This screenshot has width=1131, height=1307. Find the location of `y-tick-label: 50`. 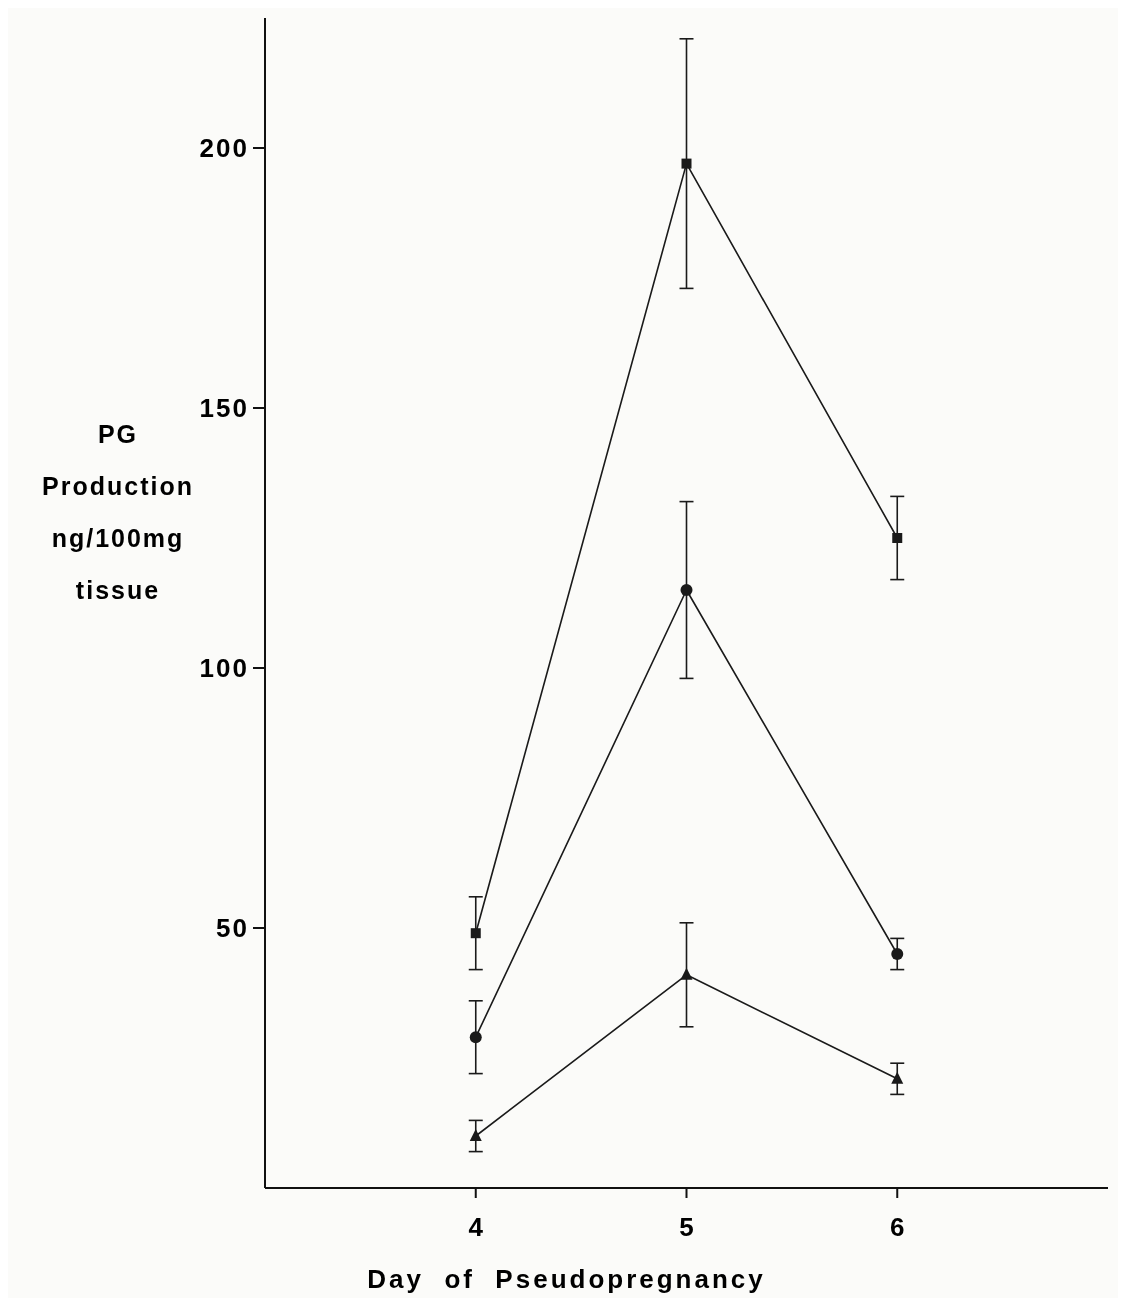

y-tick-label: 50 is located at coordinates (232, 928).